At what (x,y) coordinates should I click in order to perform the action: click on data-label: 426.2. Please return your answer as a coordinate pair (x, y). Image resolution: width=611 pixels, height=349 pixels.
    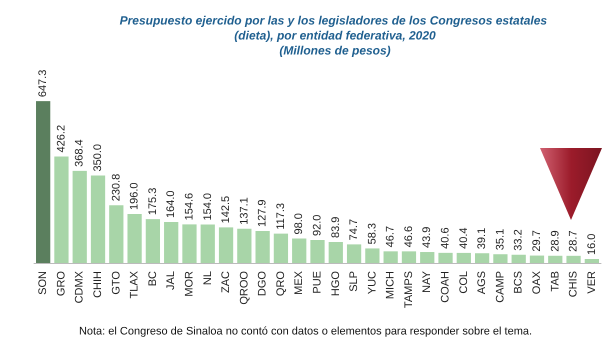
    Looking at the image, I should click on (61, 138).